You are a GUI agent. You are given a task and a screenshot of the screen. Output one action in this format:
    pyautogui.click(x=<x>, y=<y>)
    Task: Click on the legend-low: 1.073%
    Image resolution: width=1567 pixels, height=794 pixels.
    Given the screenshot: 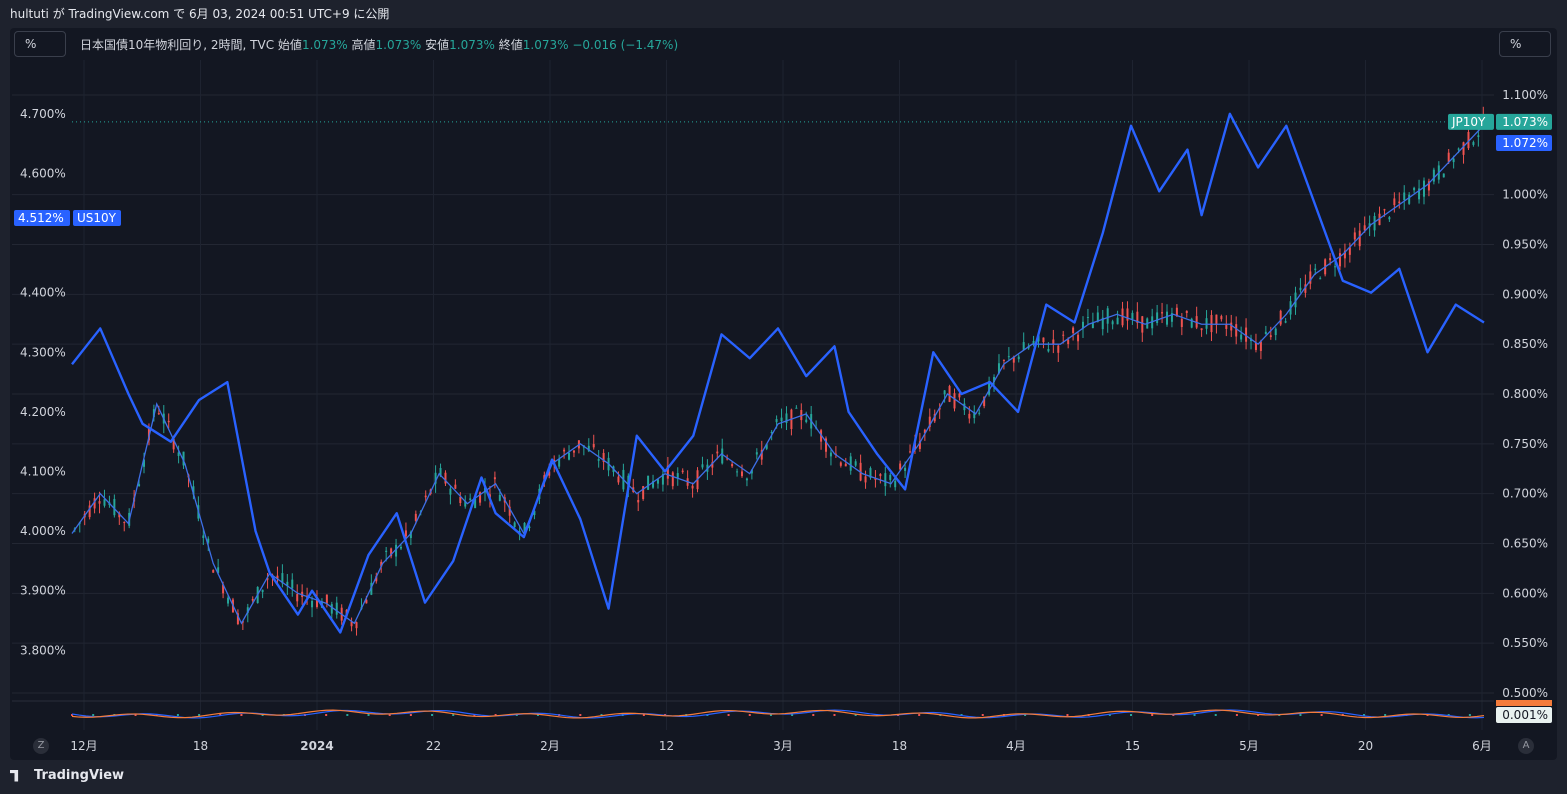 What is the action you would take?
    pyautogui.click(x=472, y=45)
    